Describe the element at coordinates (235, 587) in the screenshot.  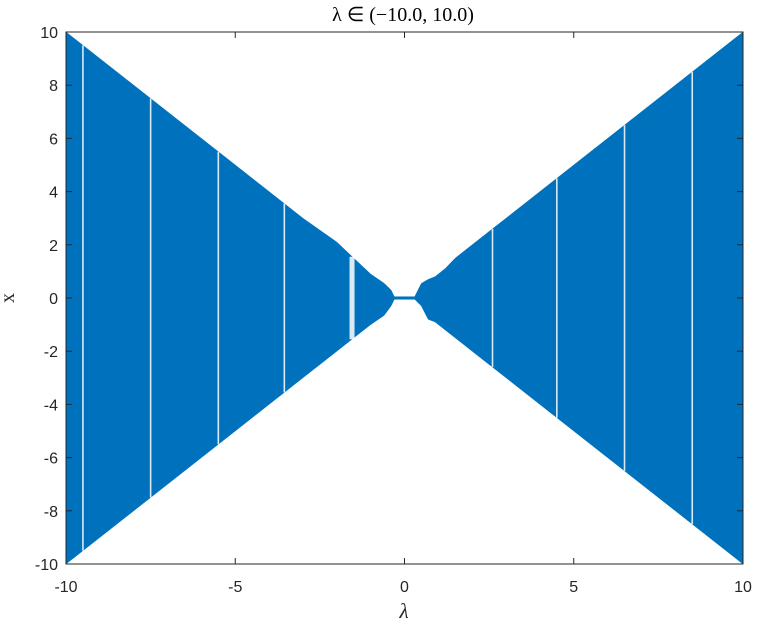
I see `x-tick-label: -5` at that location.